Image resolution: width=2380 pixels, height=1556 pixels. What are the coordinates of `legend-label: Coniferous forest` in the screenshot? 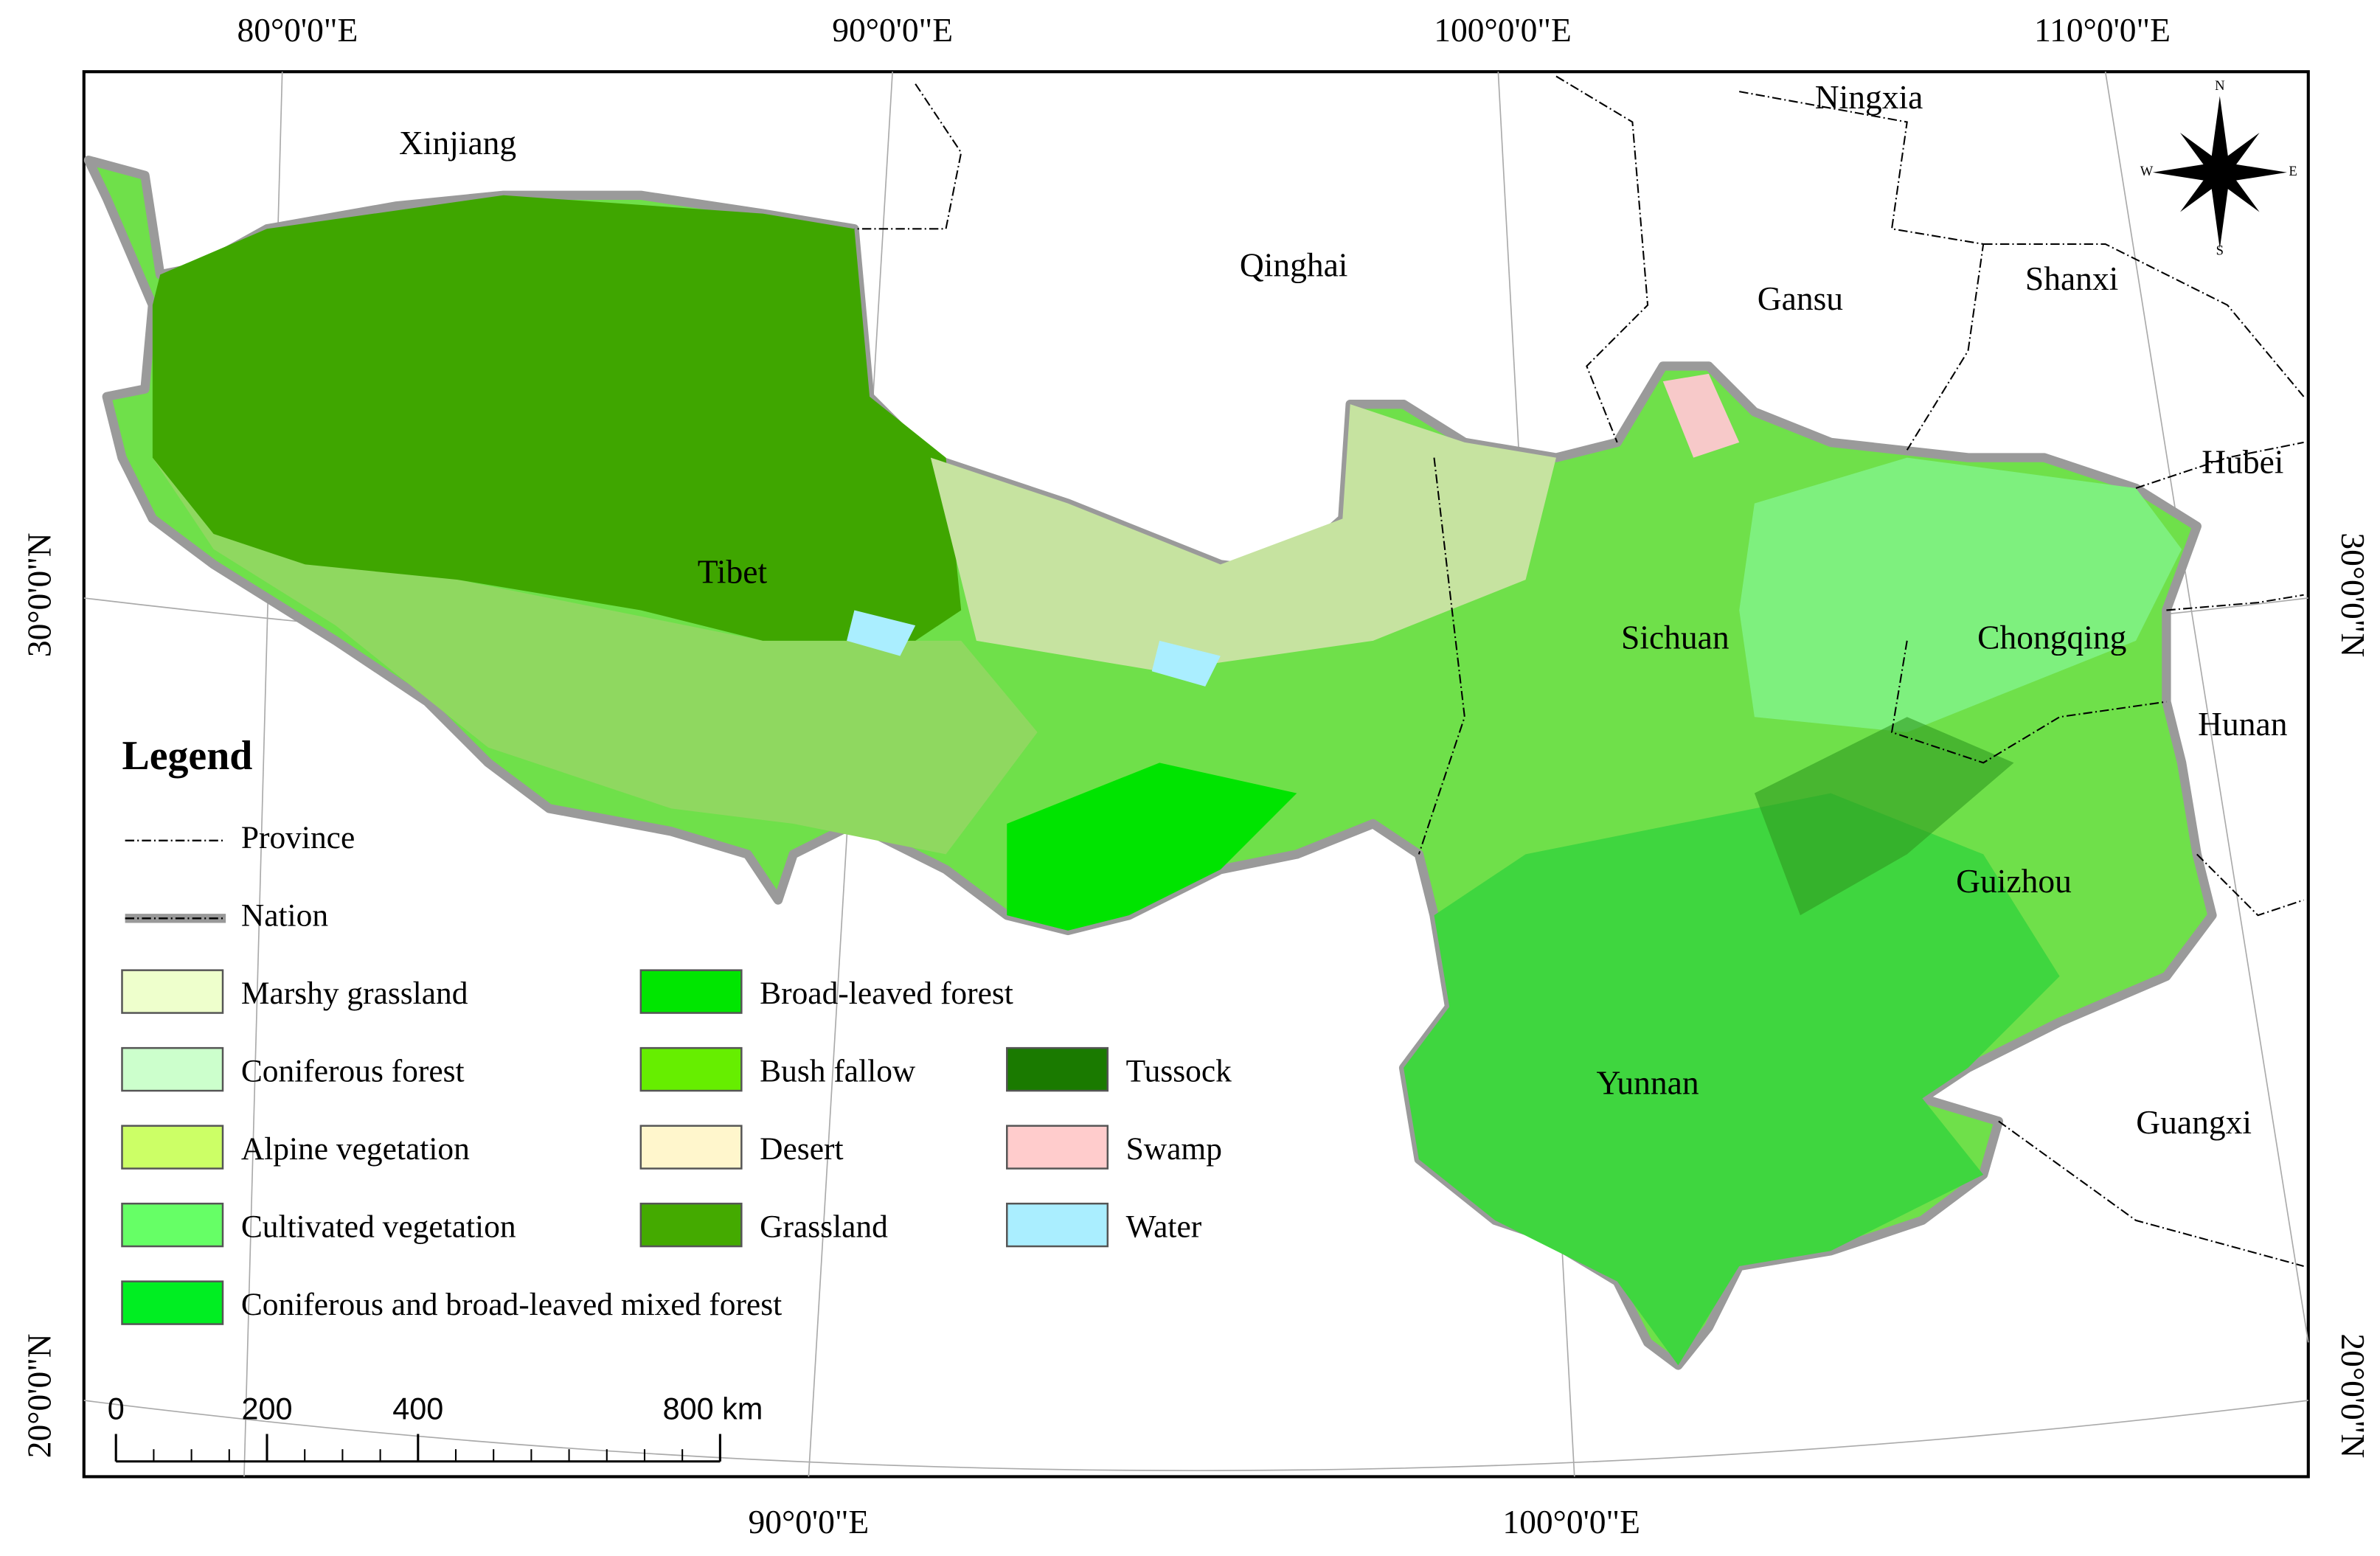 It's located at (353, 1070).